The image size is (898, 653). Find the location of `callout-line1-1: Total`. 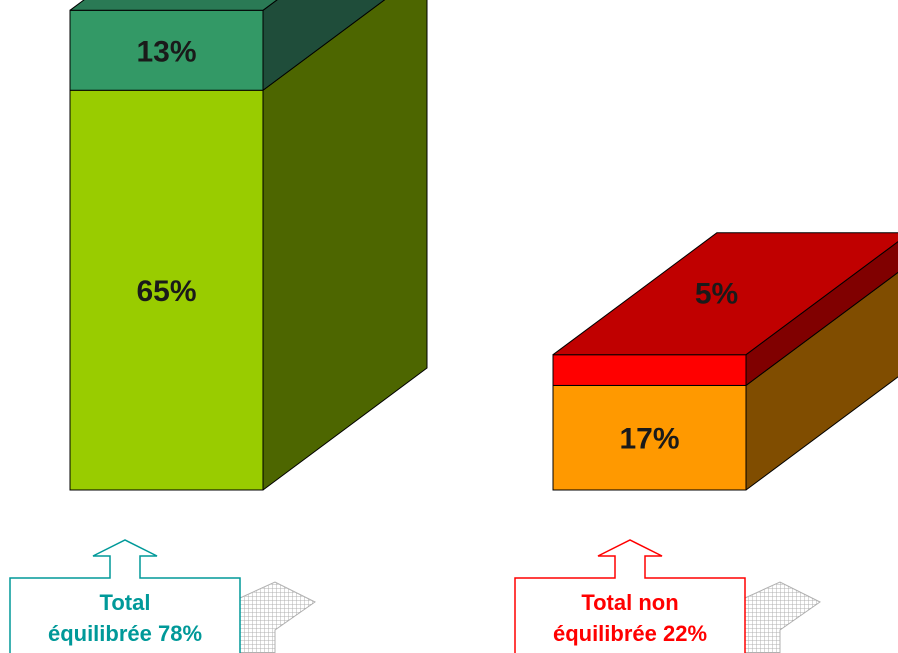

callout-line1-1: Total is located at coordinates (125, 602).